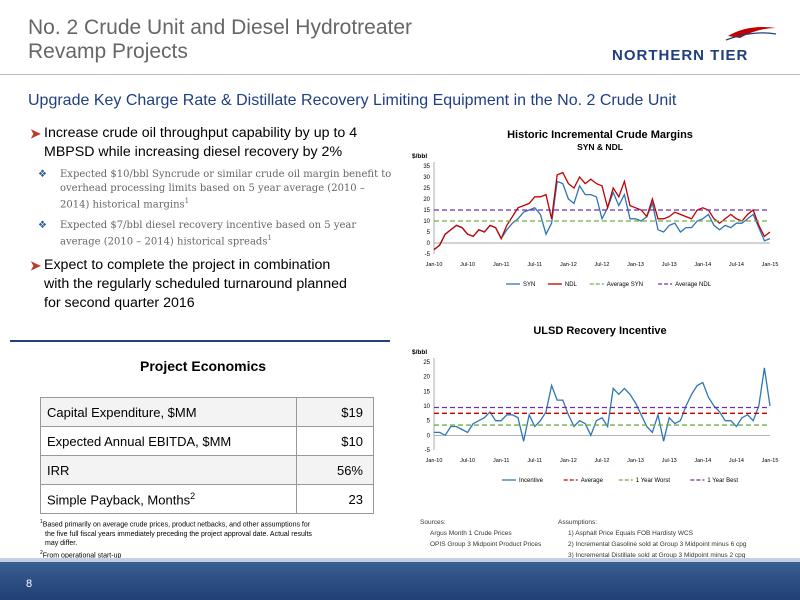 This screenshot has height=600, width=800. What do you see at coordinates (426, 178) in the screenshot?
I see `y-tick-label: 30` at bounding box center [426, 178].